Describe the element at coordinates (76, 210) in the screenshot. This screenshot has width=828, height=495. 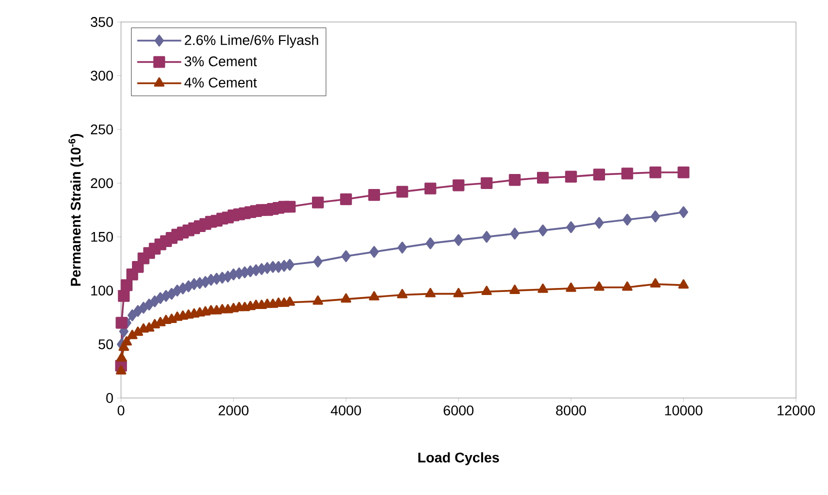
I see `y-axis-title: Permanent Strain (10$^{-6}$)` at that location.